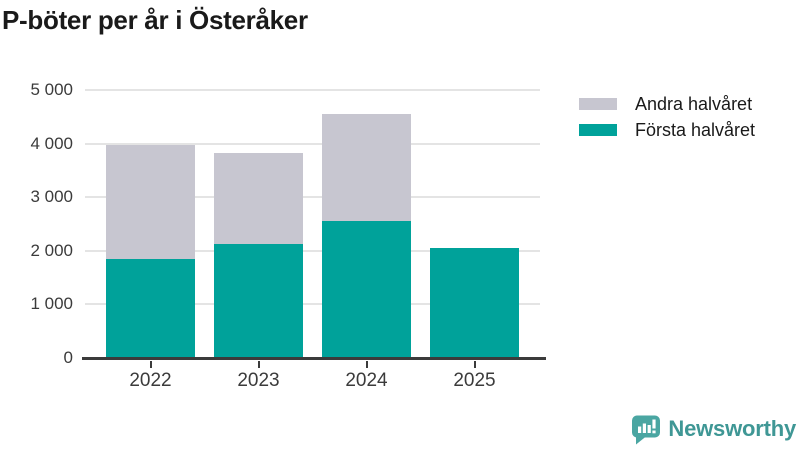 This screenshot has width=800, height=450. What do you see at coordinates (68, 357) in the screenshot?
I see `y-axis-tick-label: 0` at bounding box center [68, 357].